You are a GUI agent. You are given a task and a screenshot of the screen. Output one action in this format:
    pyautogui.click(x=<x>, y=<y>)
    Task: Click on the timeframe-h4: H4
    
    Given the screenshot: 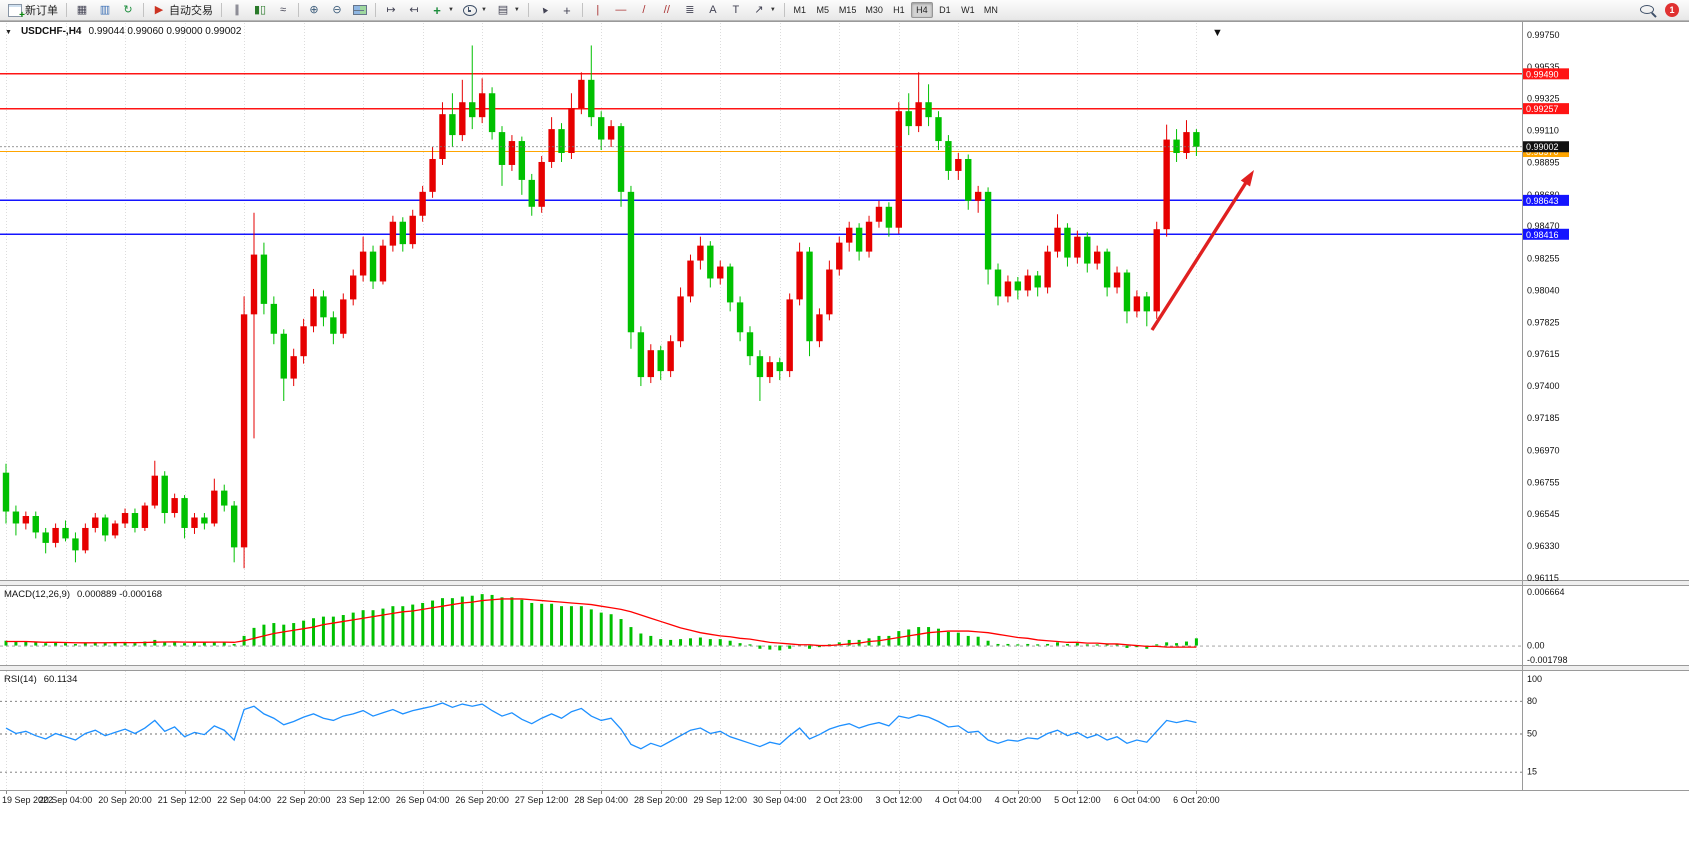 What is the action you would take?
    pyautogui.click(x=921, y=10)
    